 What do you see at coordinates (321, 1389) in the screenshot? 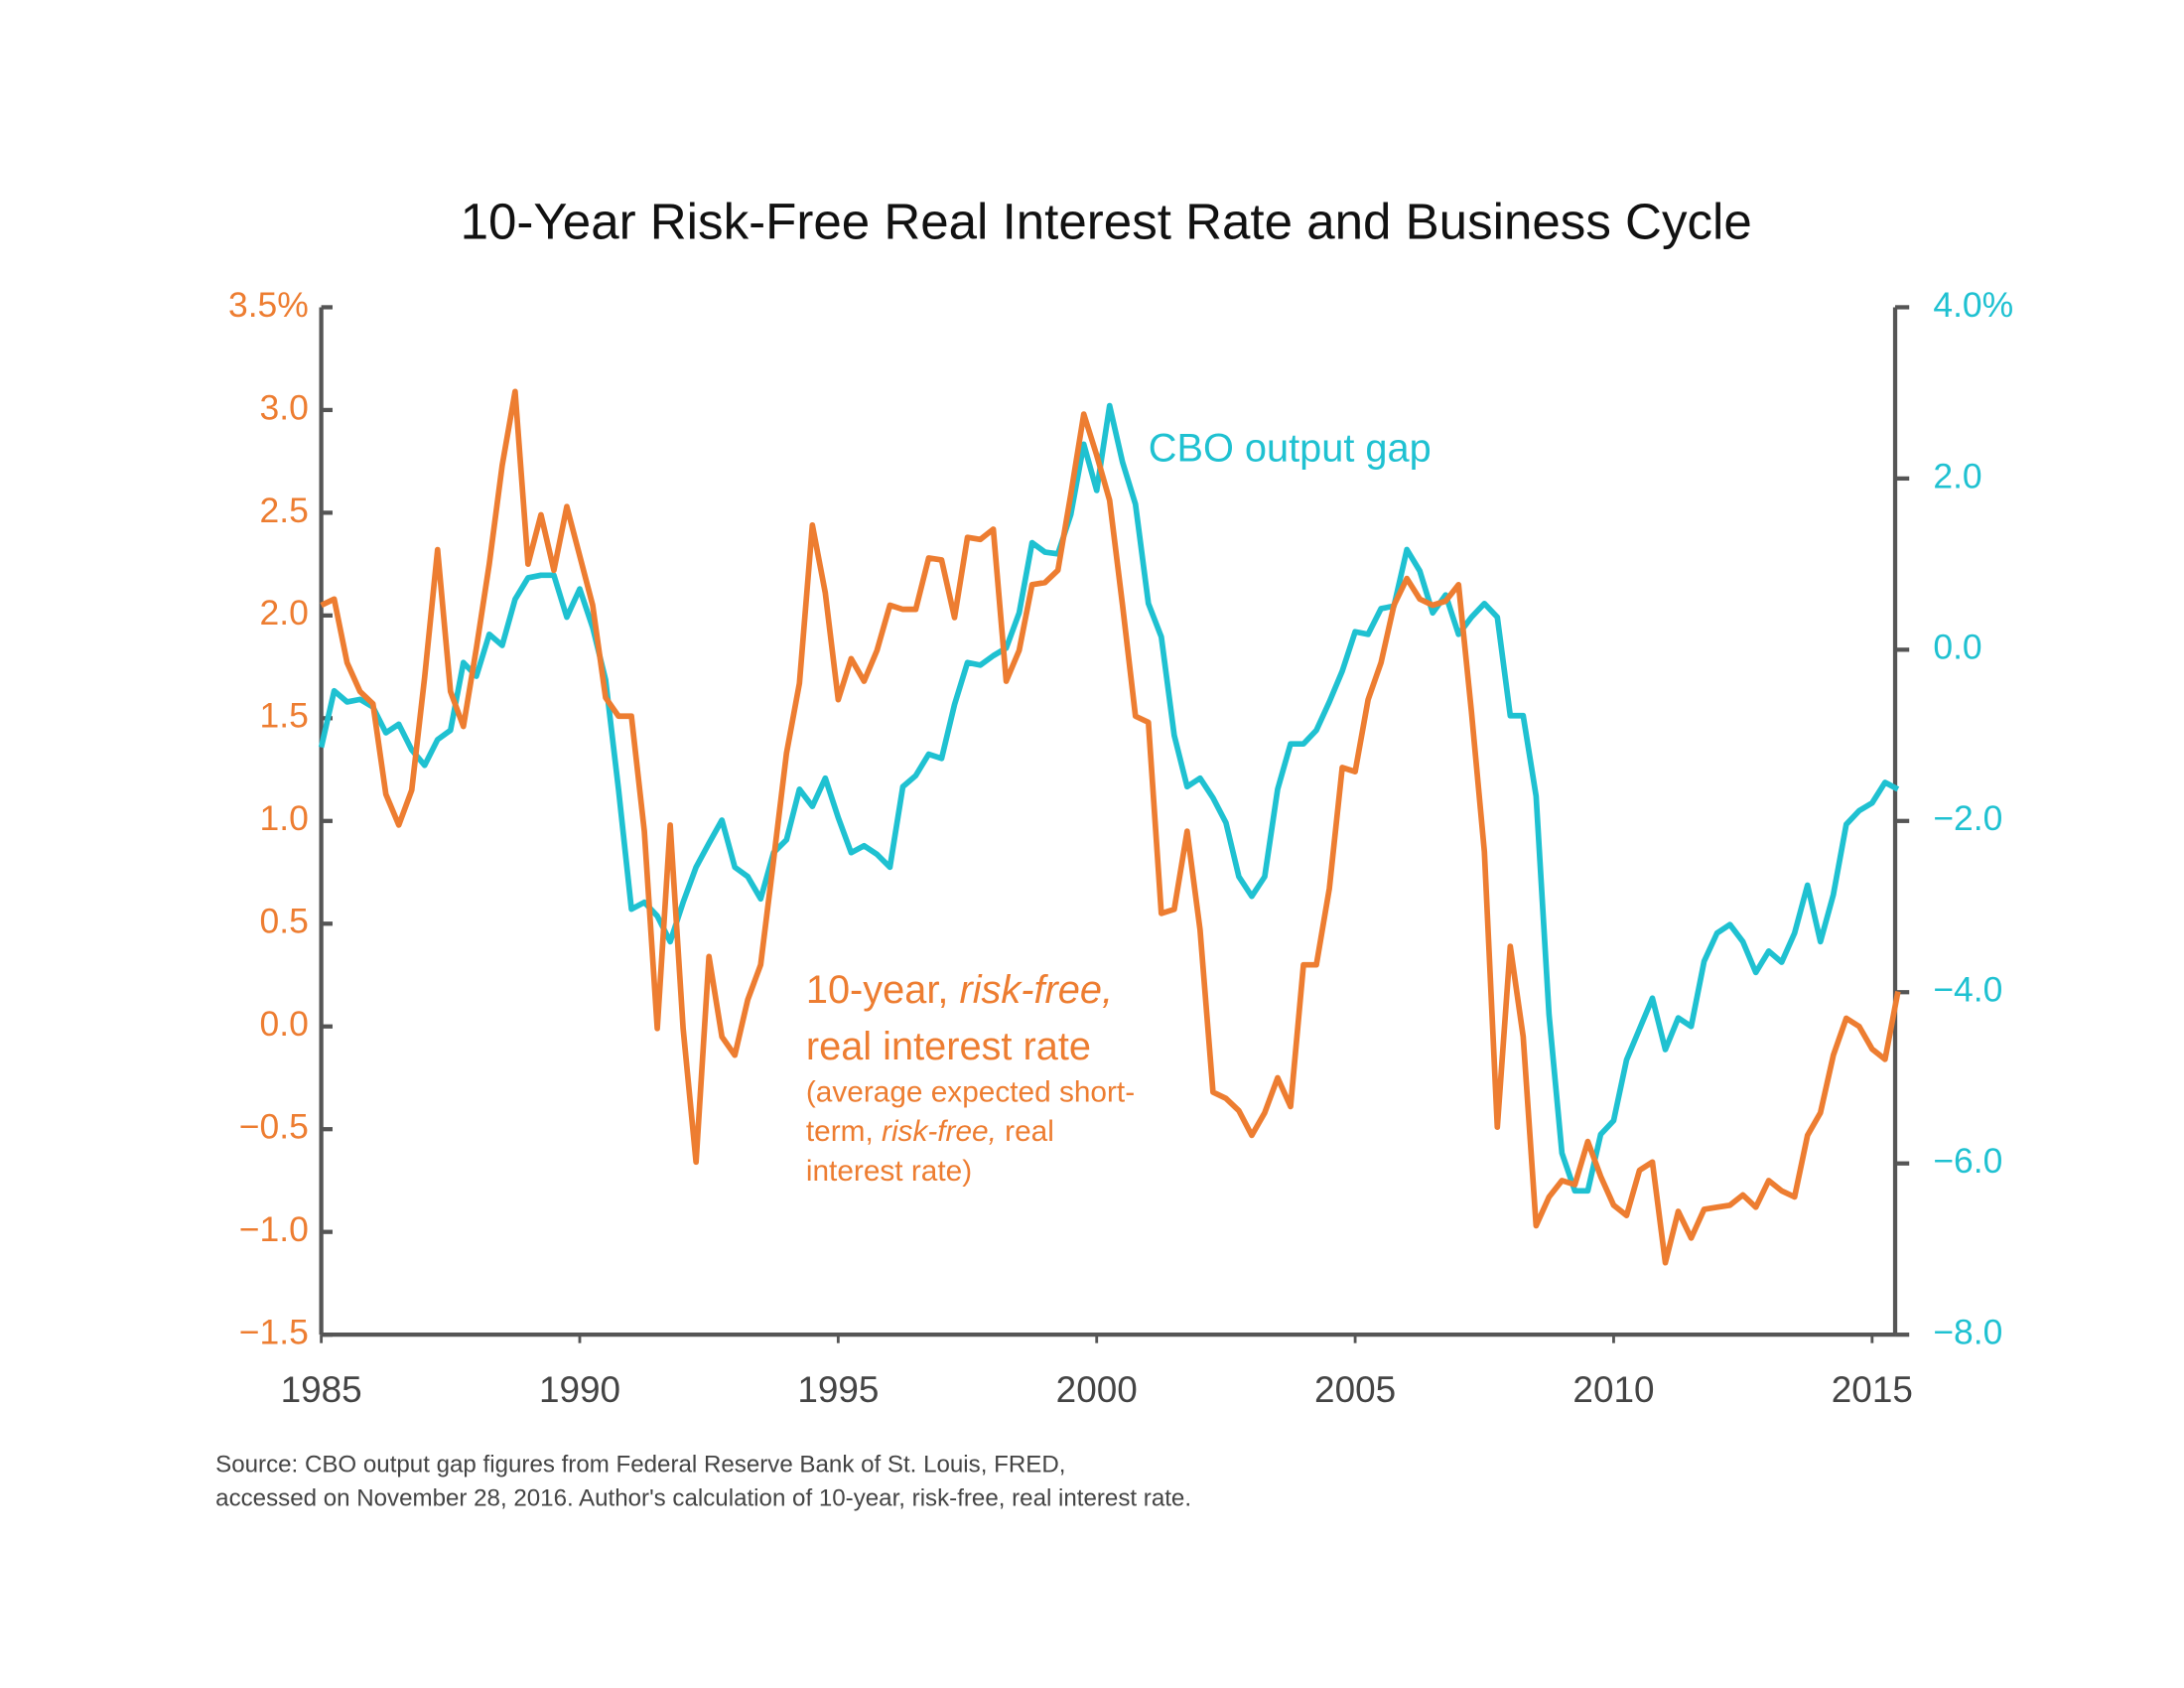
I see `x-tick-label: 1985` at bounding box center [321, 1389].